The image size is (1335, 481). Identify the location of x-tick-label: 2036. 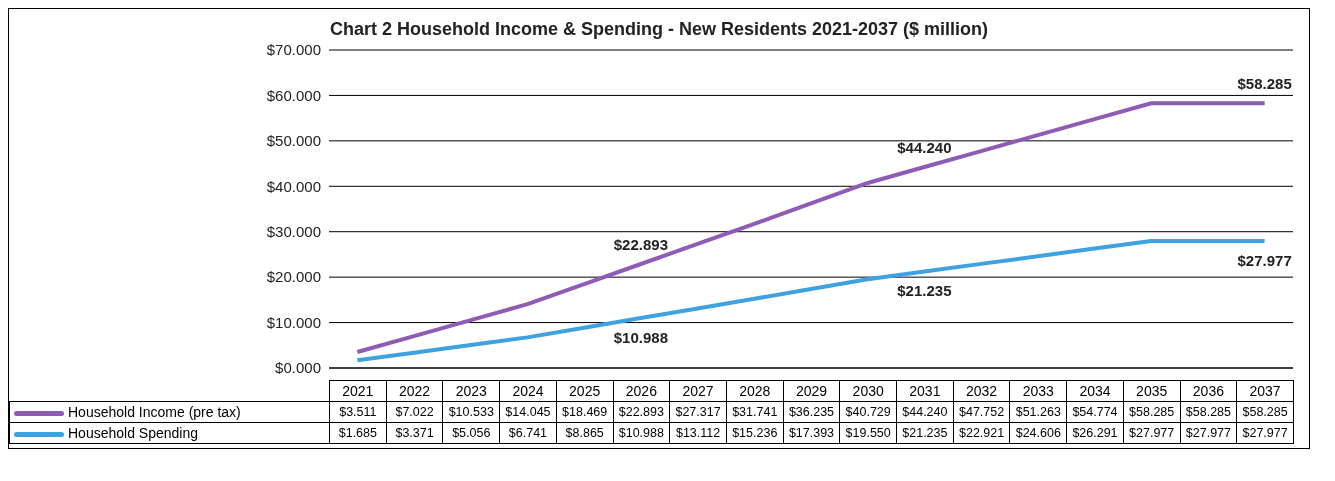
(1208, 391).